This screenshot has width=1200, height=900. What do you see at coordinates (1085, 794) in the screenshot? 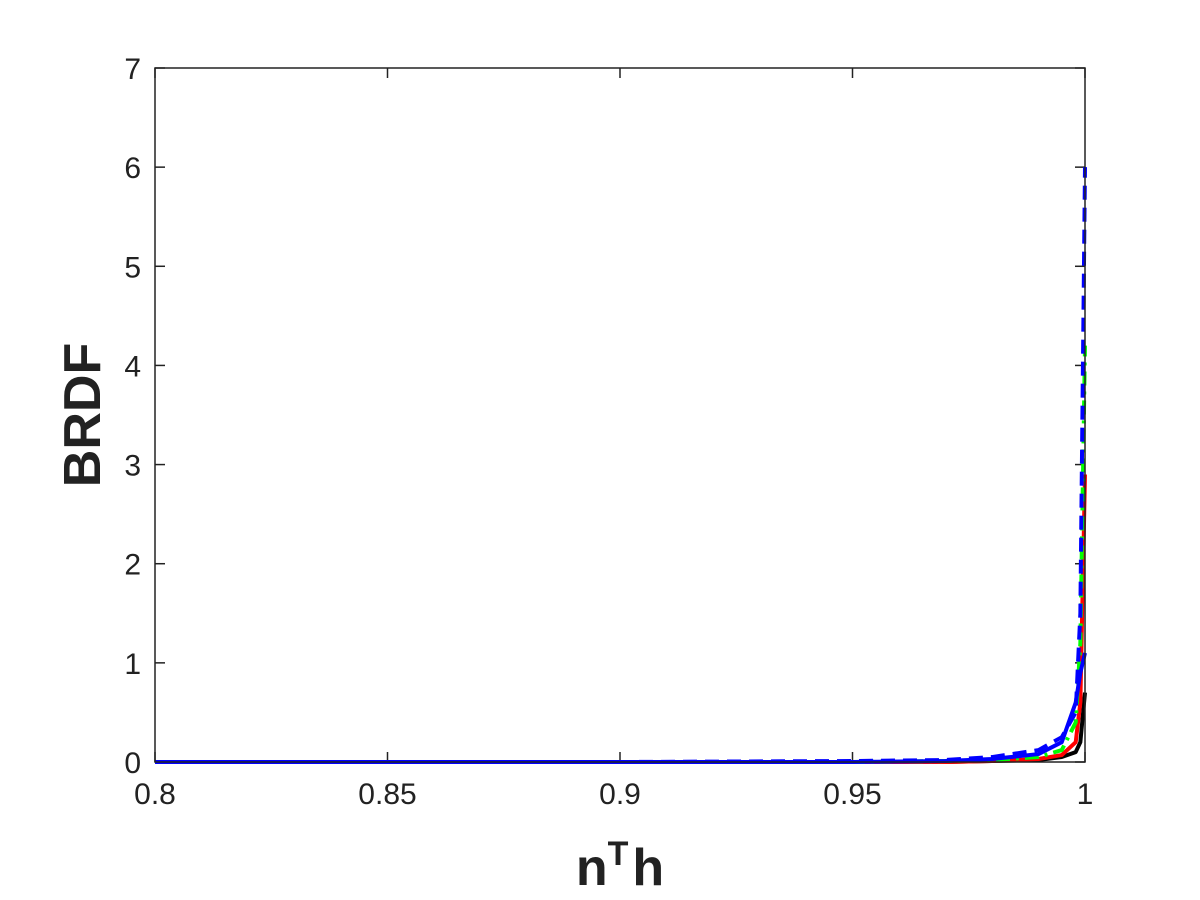
I see `x-tick-label: 1` at bounding box center [1085, 794].